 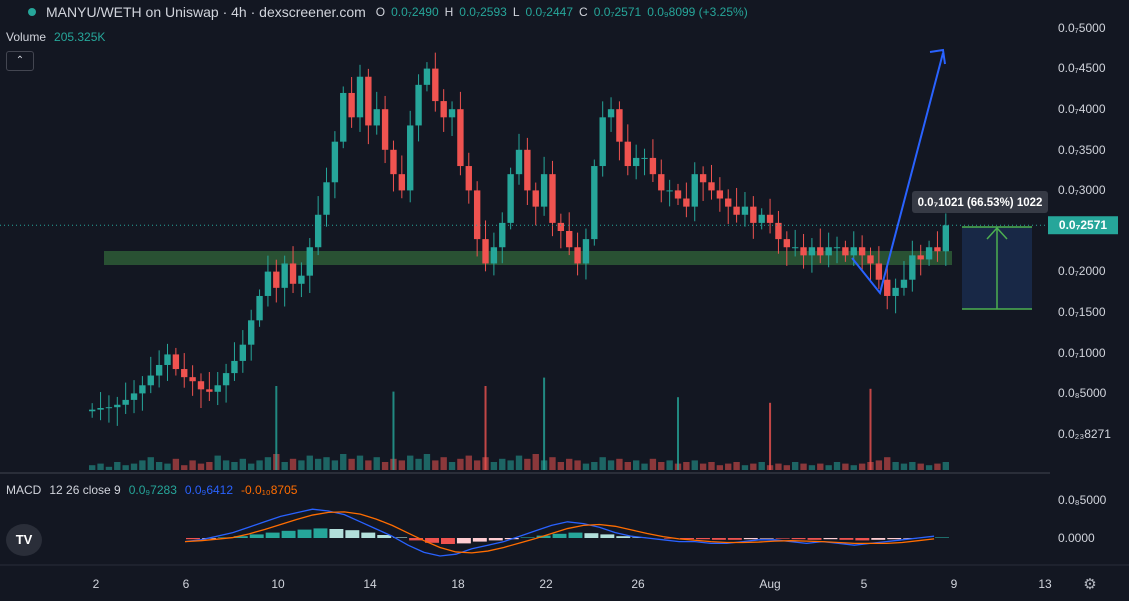 What do you see at coordinates (546, 584) in the screenshot?
I see `x-tick-label: 22` at bounding box center [546, 584].